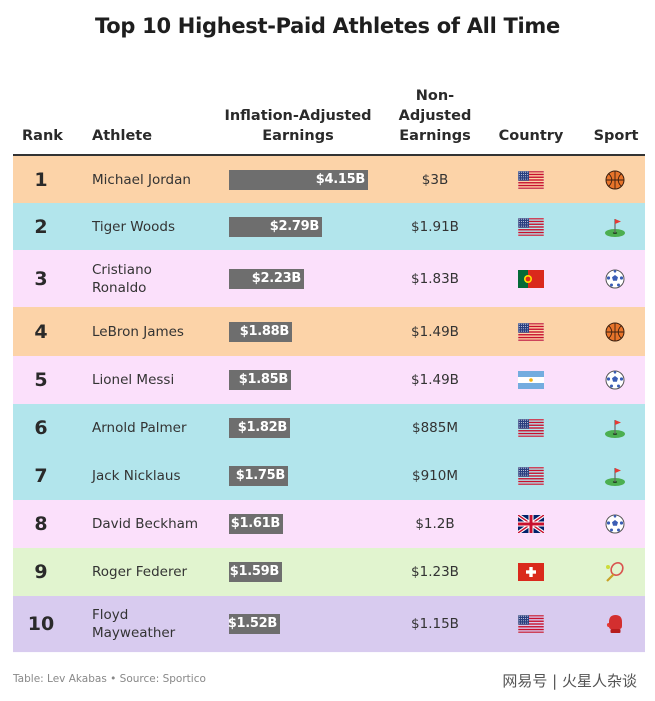 Image resolution: width=655 pixels, height=701 pixels. I want to click on table-row: 10 Floyd Mayweather $1.52B $1.15B, so click(329, 624).